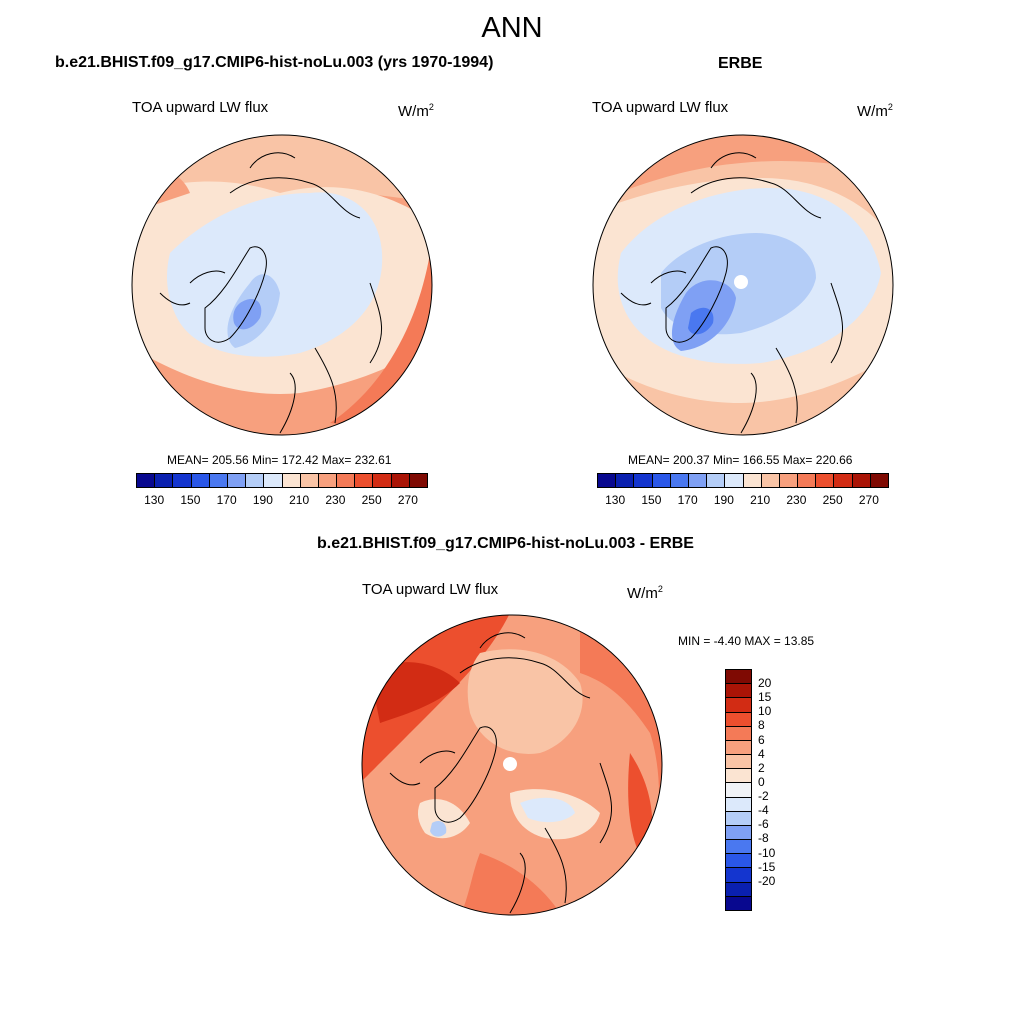 This screenshot has width=1024, height=1024. What do you see at coordinates (796, 500) in the screenshot?
I see `panel2-colorbar-tick-label: 230` at bounding box center [796, 500].